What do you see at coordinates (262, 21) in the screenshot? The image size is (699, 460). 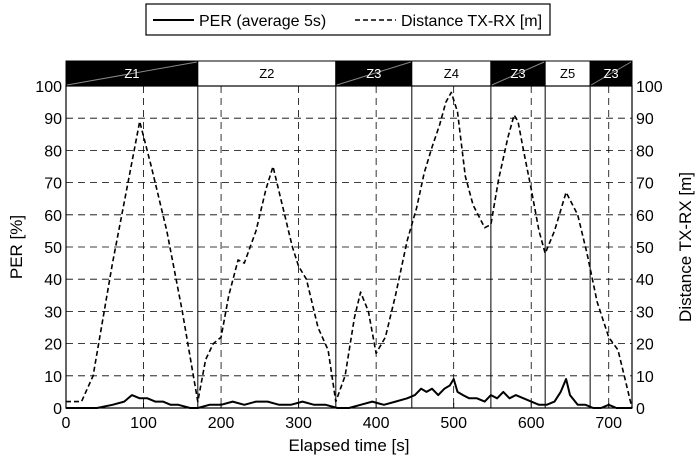 I see `legend-label-per: PER (average 5s)` at bounding box center [262, 21].